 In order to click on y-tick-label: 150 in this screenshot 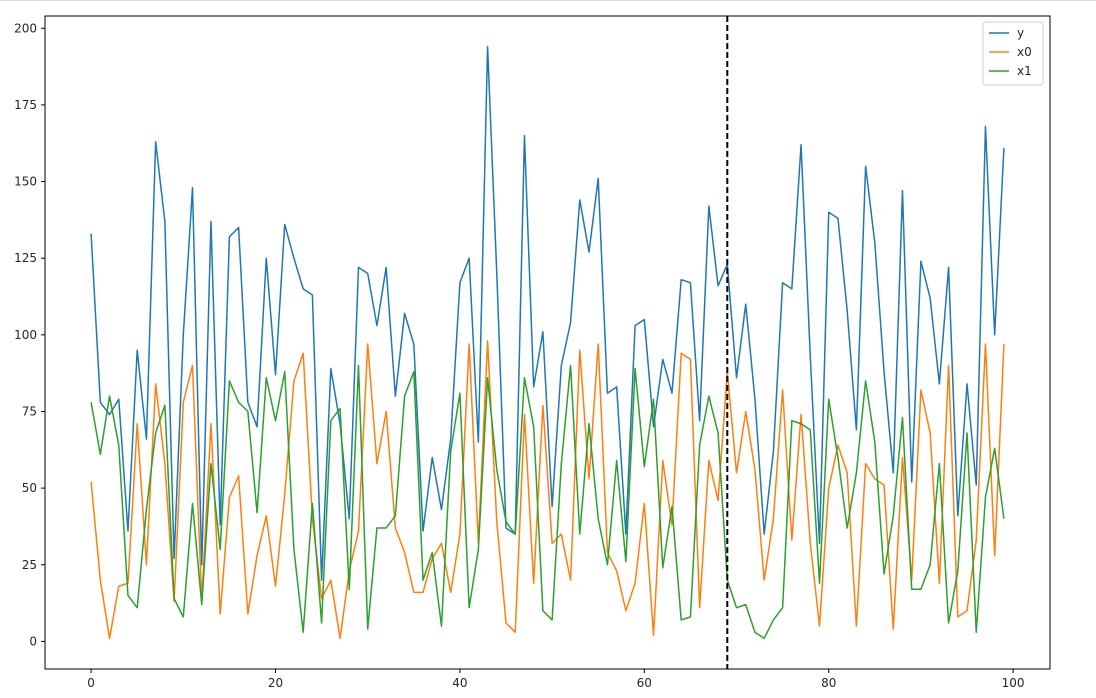, I will do `click(25, 182)`.